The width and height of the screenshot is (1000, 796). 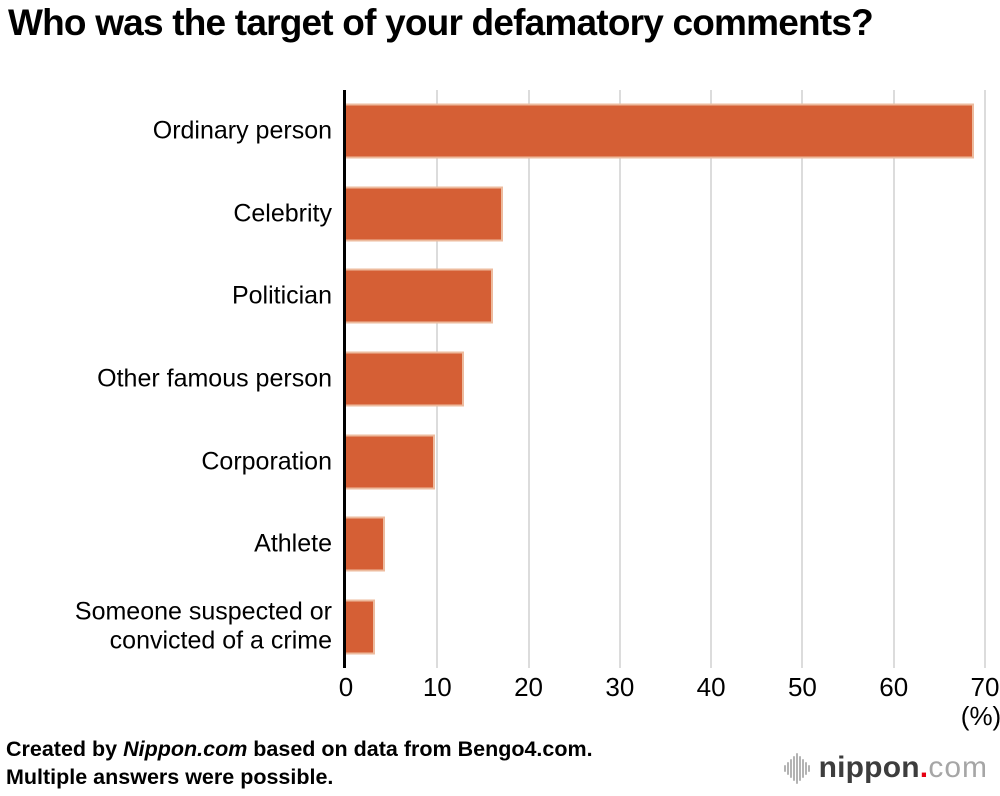 What do you see at coordinates (711, 687) in the screenshot?
I see `x-tick-label-40: 40` at bounding box center [711, 687].